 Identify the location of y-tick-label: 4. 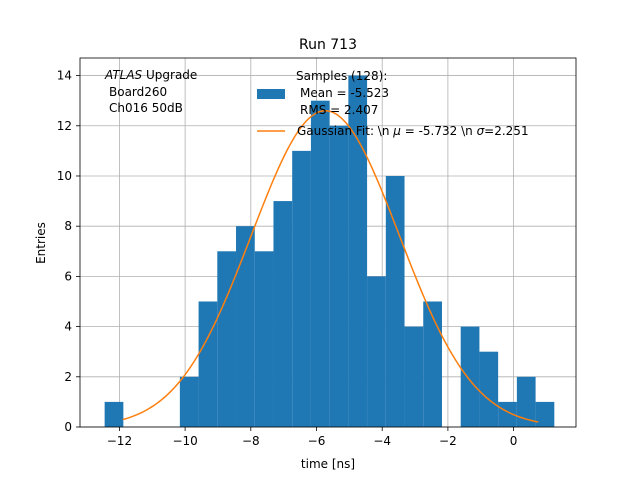
(68, 327).